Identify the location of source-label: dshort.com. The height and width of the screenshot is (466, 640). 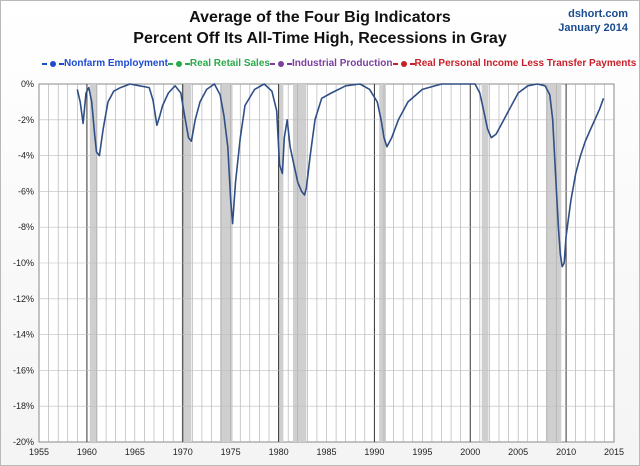
(598, 14).